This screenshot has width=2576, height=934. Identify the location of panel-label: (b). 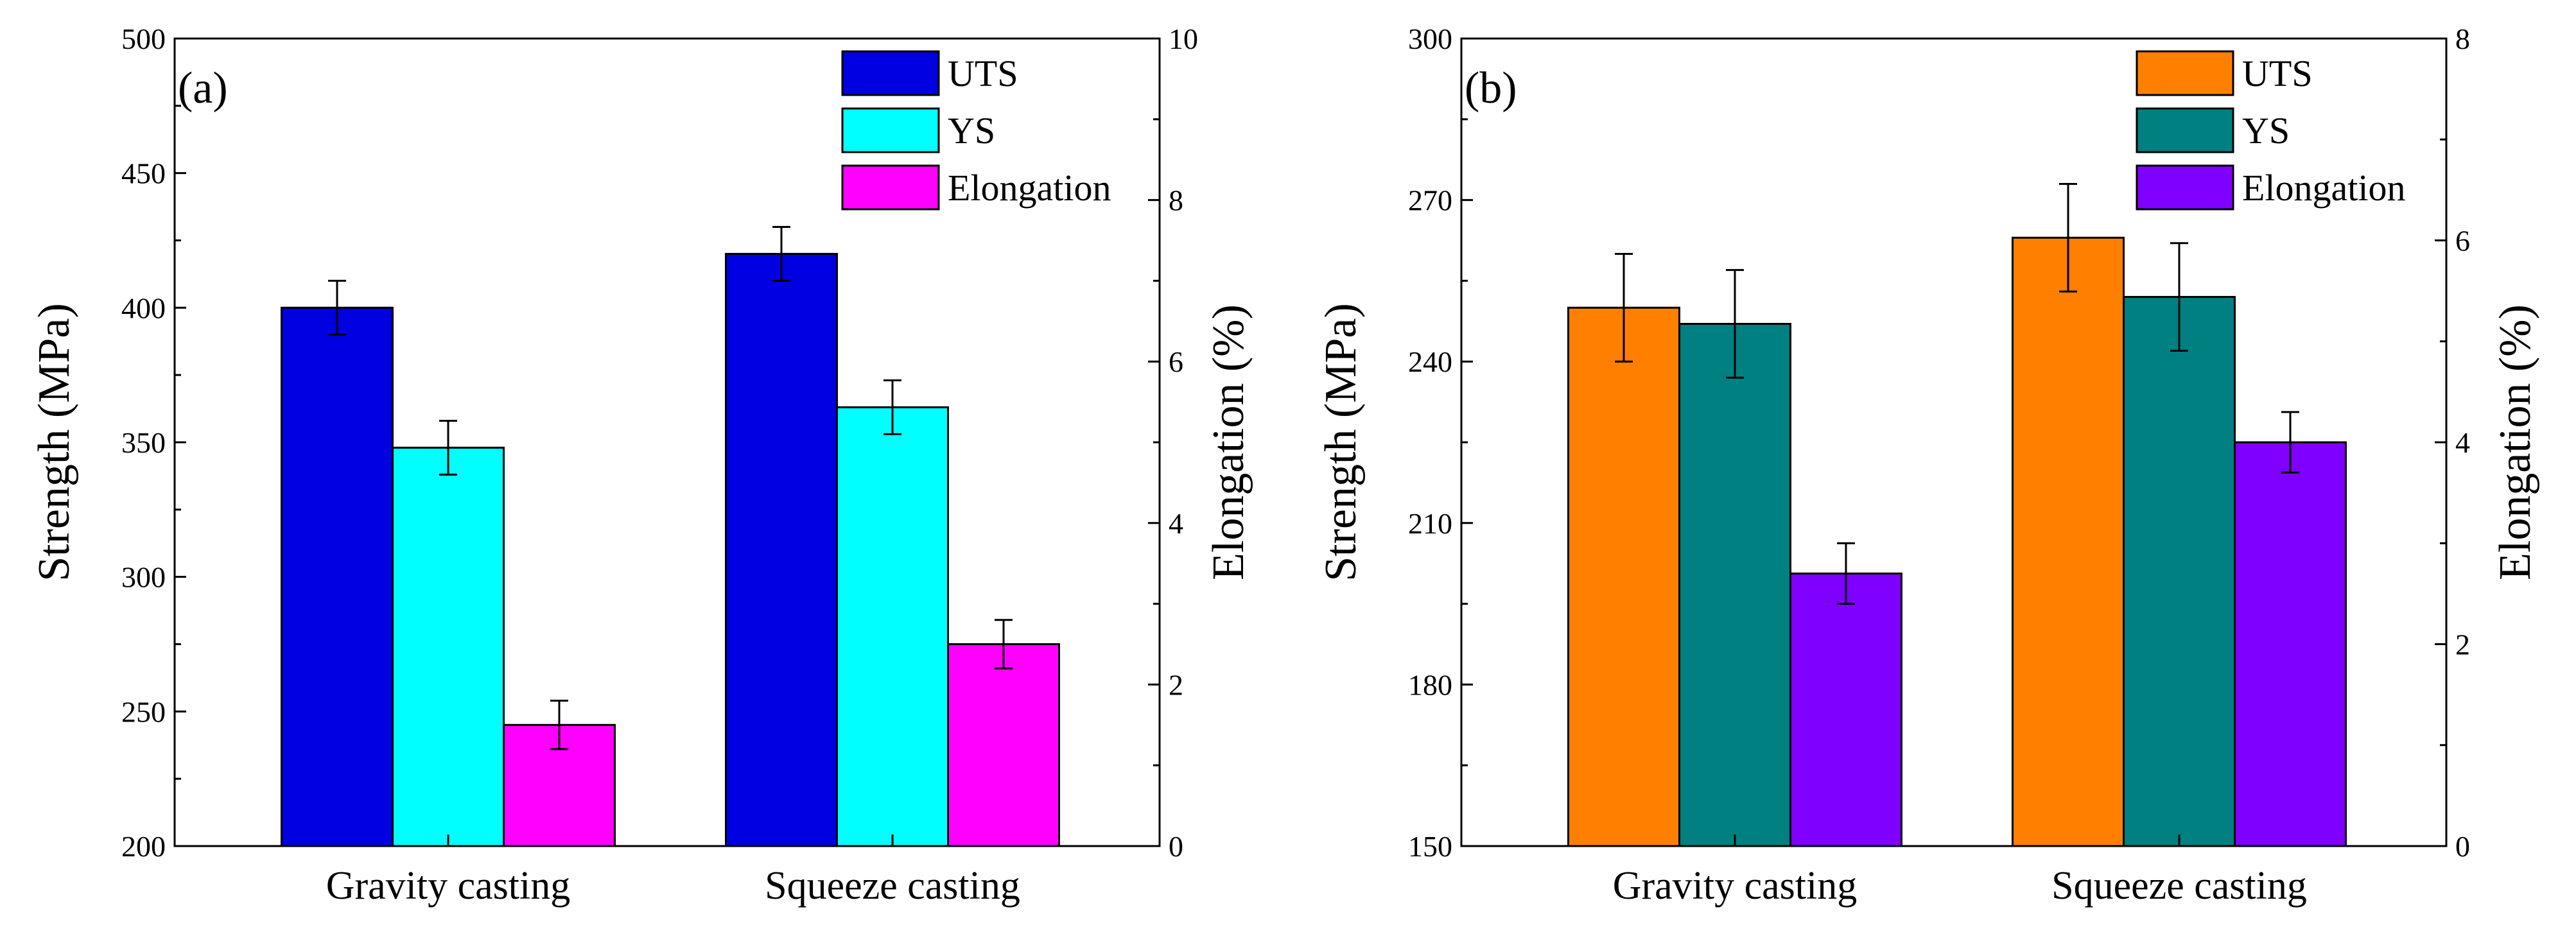
(1491, 88).